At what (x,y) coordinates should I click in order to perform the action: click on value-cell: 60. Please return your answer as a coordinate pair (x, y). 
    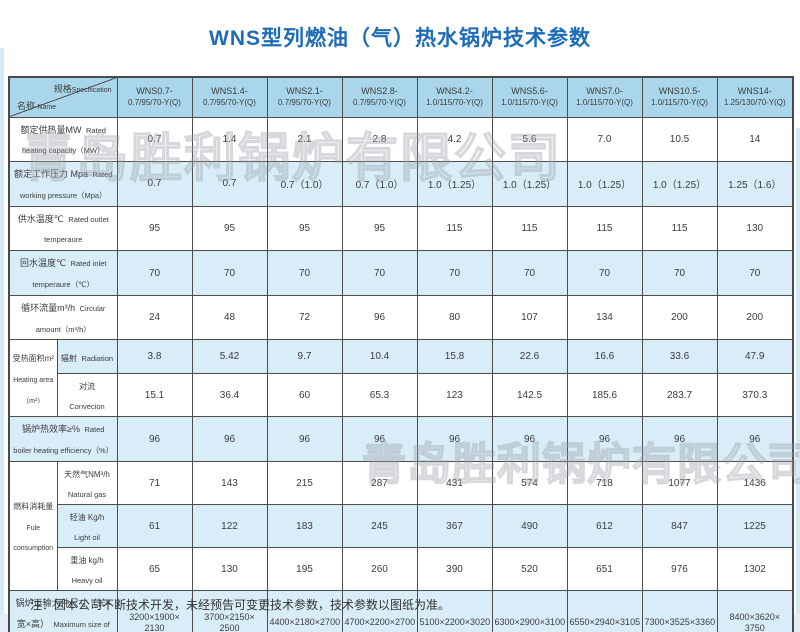
    Looking at the image, I should click on (304, 395).